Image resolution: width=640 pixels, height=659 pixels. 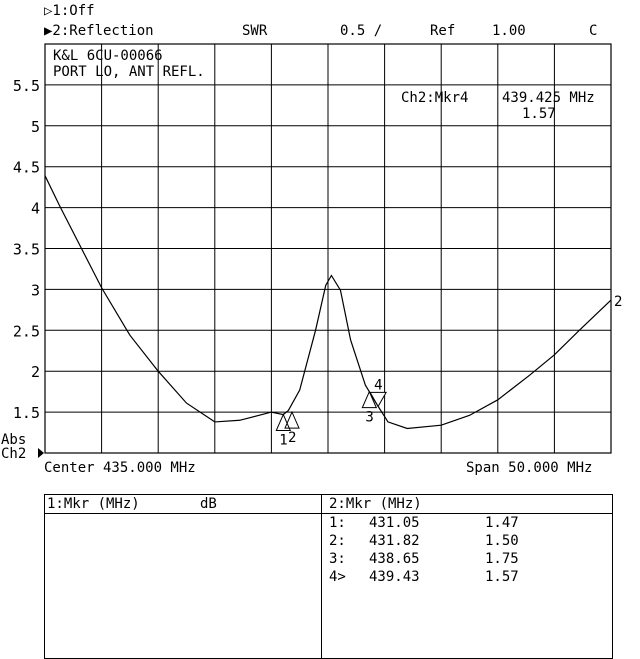 I want to click on marker-label: 1, so click(x=283, y=441).